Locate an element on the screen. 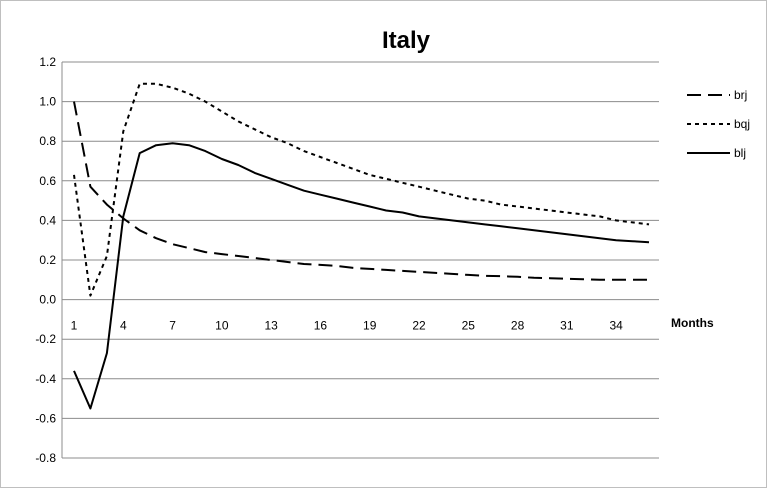 Image resolution: width=767 pixels, height=488 pixels. x-tick-labels: 1 4 7 10 13 16 19 22 25 28 31 34 is located at coordinates (347, 326).